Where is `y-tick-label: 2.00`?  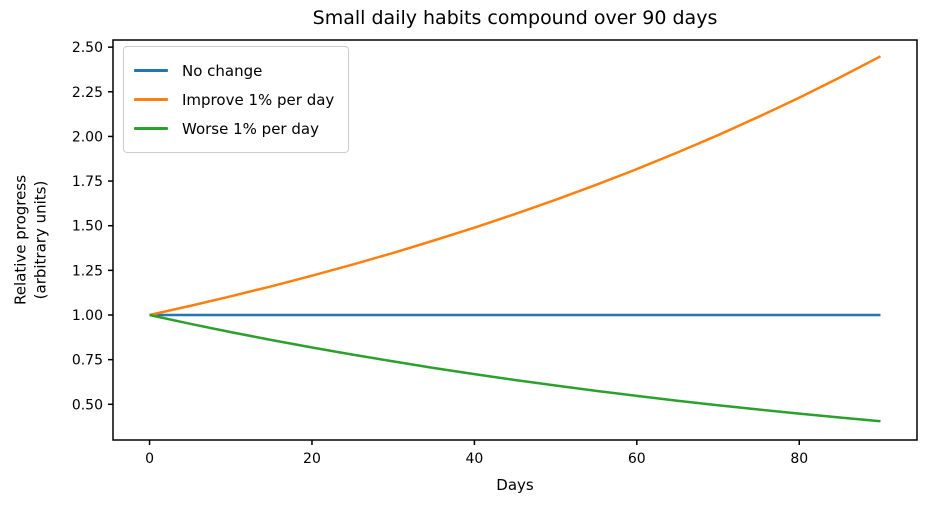 y-tick-label: 2.00 is located at coordinates (87, 137).